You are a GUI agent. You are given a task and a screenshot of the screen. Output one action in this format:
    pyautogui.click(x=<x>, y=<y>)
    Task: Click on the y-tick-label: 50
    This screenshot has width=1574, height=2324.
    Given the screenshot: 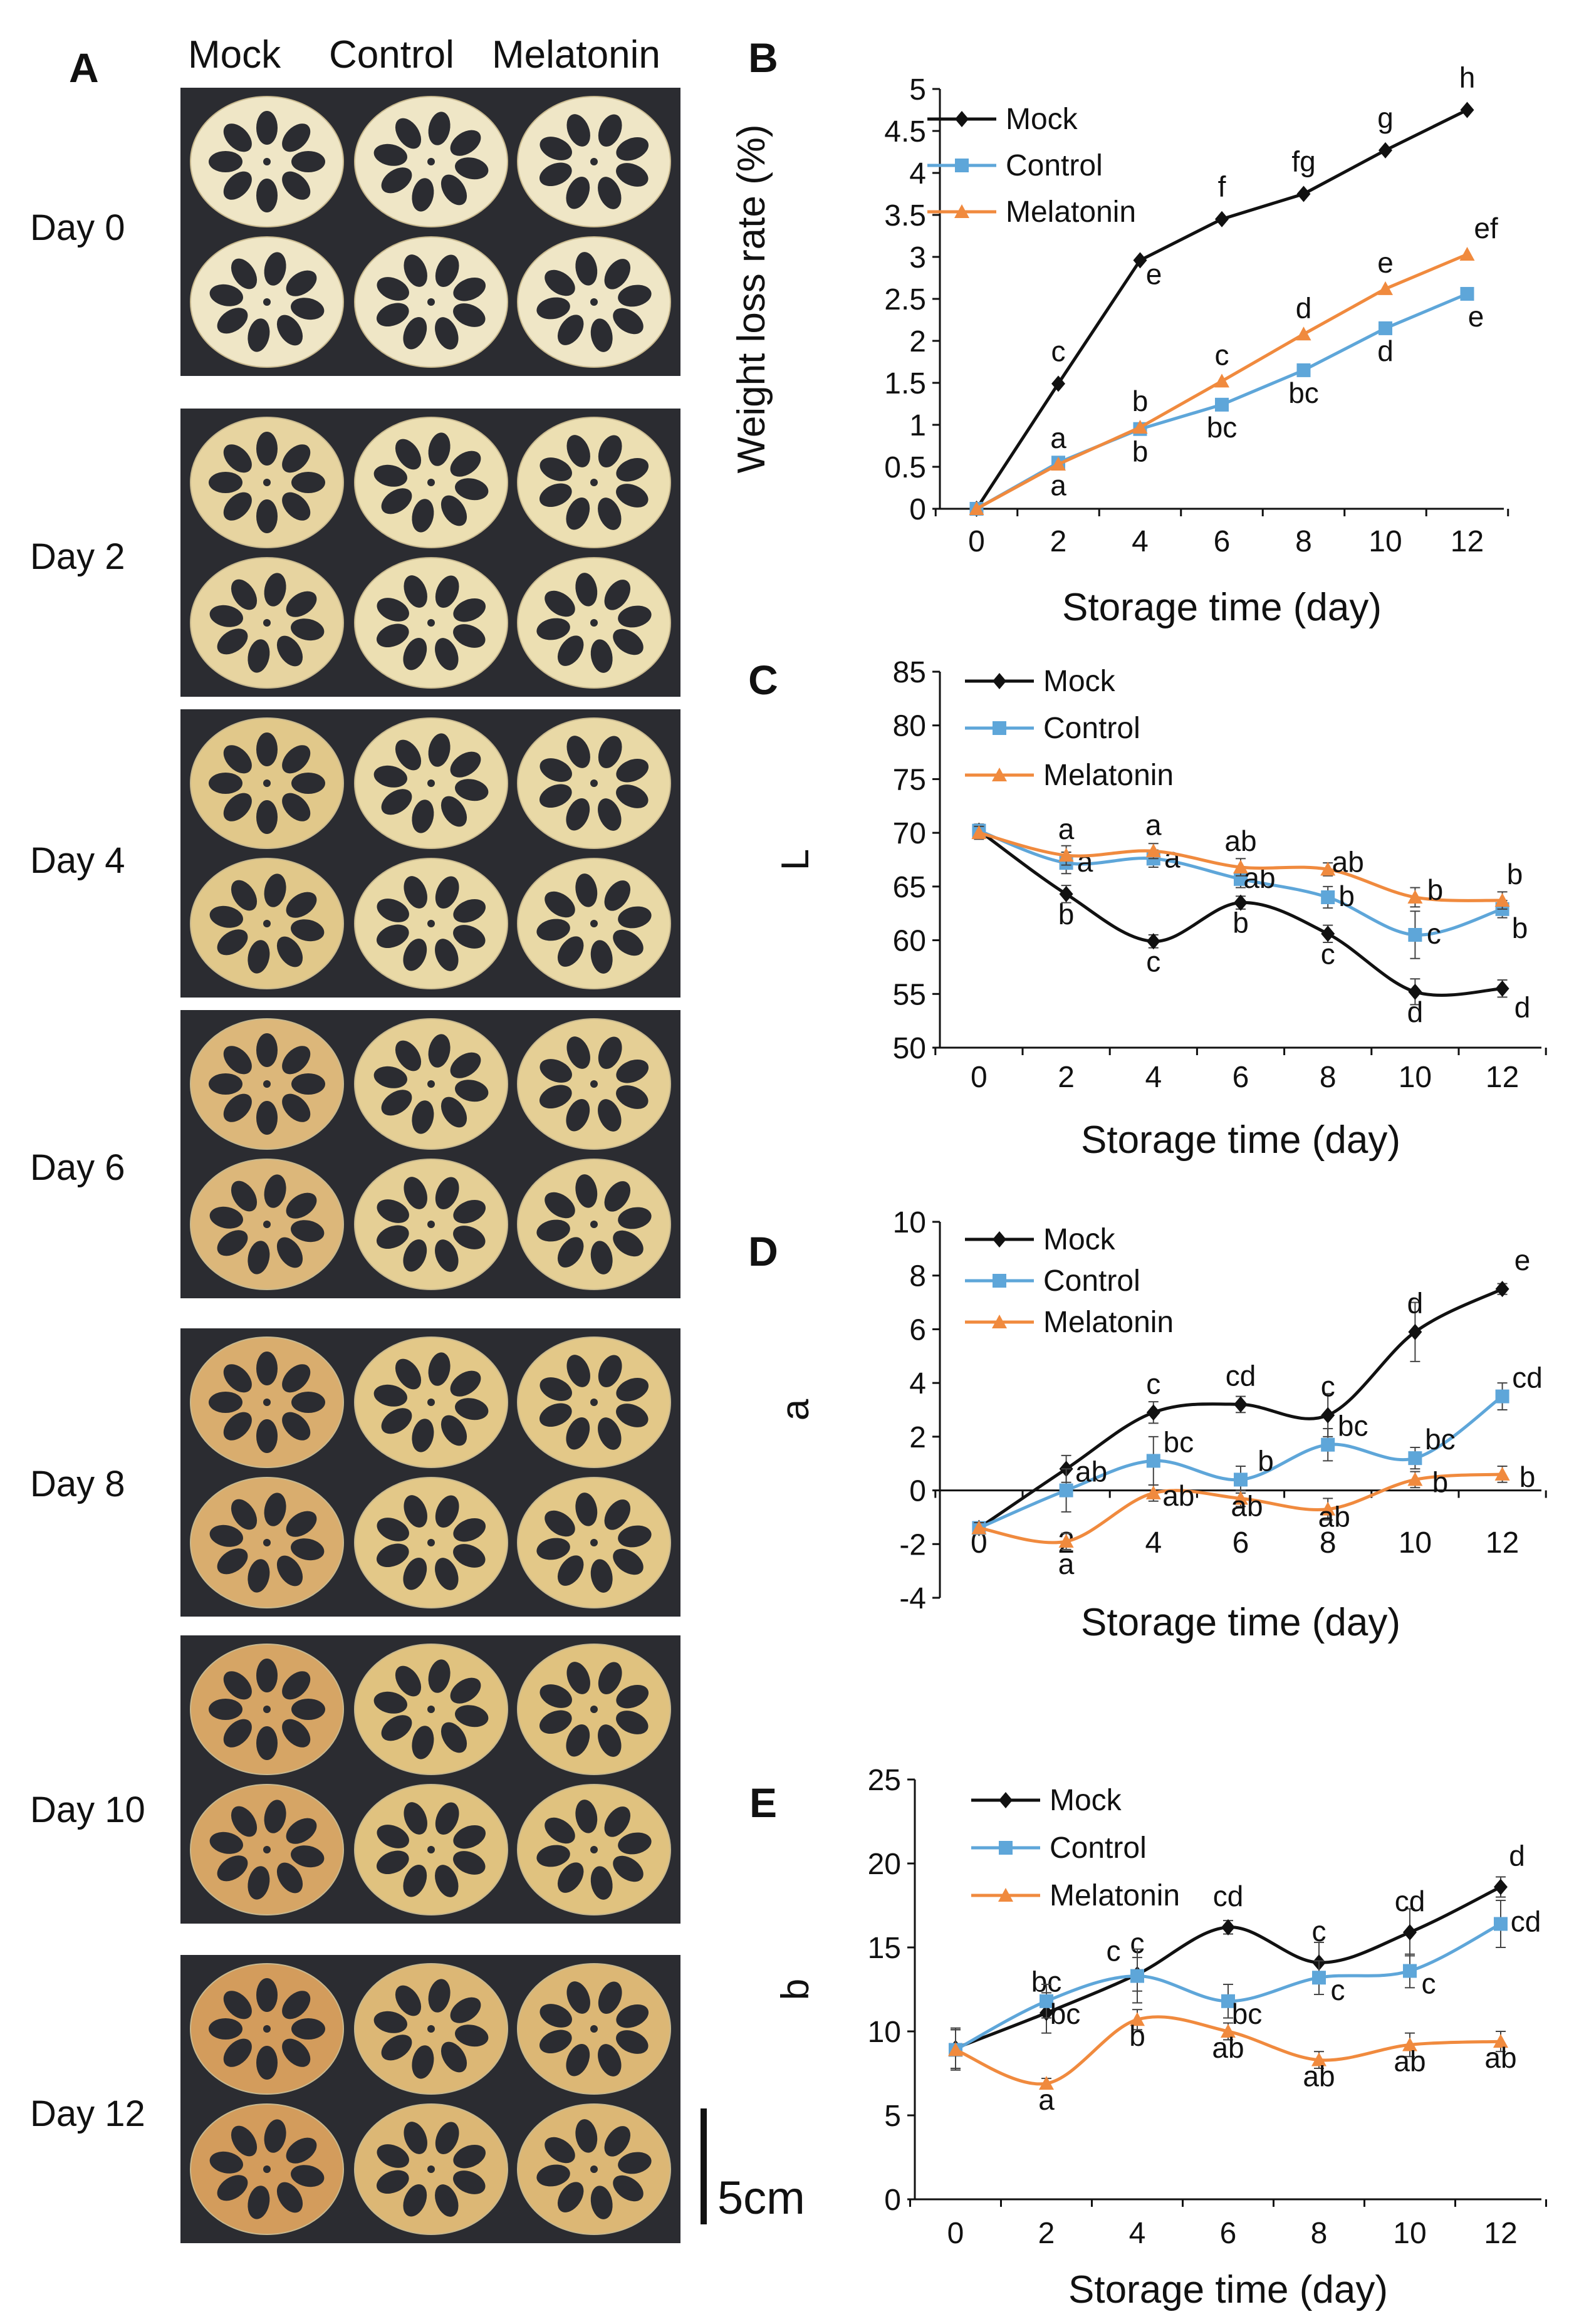 What is the action you would take?
    pyautogui.click(x=910, y=1048)
    